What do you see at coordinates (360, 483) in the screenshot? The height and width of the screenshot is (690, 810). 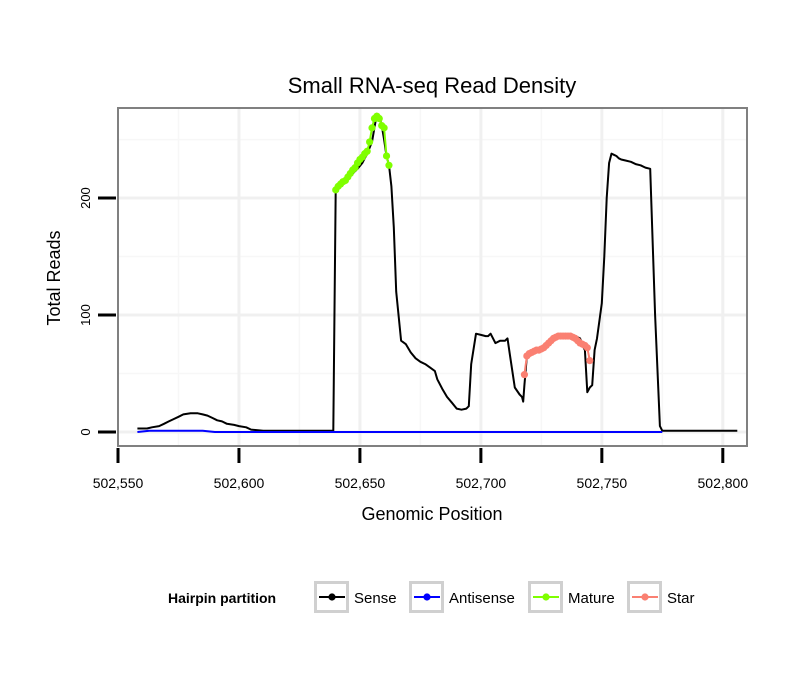 I see `x-tick-label: 502,650` at bounding box center [360, 483].